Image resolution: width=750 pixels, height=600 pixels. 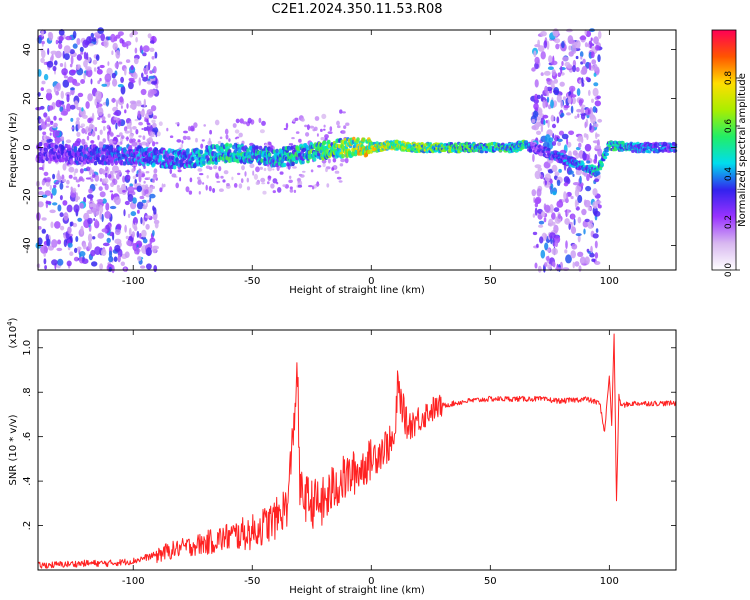 What do you see at coordinates (27, 49) in the screenshot?
I see `y-tick-label: 40` at bounding box center [27, 49].